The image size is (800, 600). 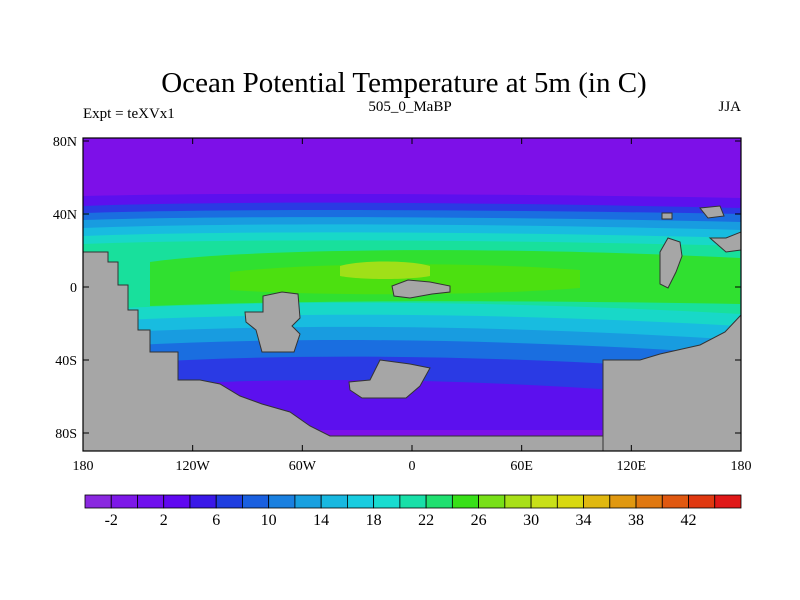 What do you see at coordinates (412, 466) in the screenshot?
I see `x-tick-label: 0` at bounding box center [412, 466].